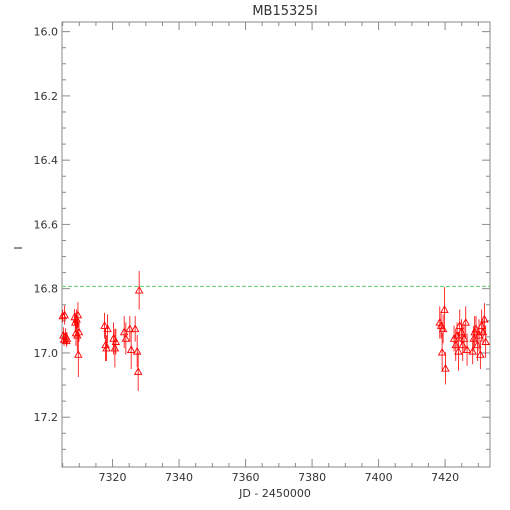  Describe the element at coordinates (246, 477) in the screenshot. I see `x-tick-label: 7360` at that location.